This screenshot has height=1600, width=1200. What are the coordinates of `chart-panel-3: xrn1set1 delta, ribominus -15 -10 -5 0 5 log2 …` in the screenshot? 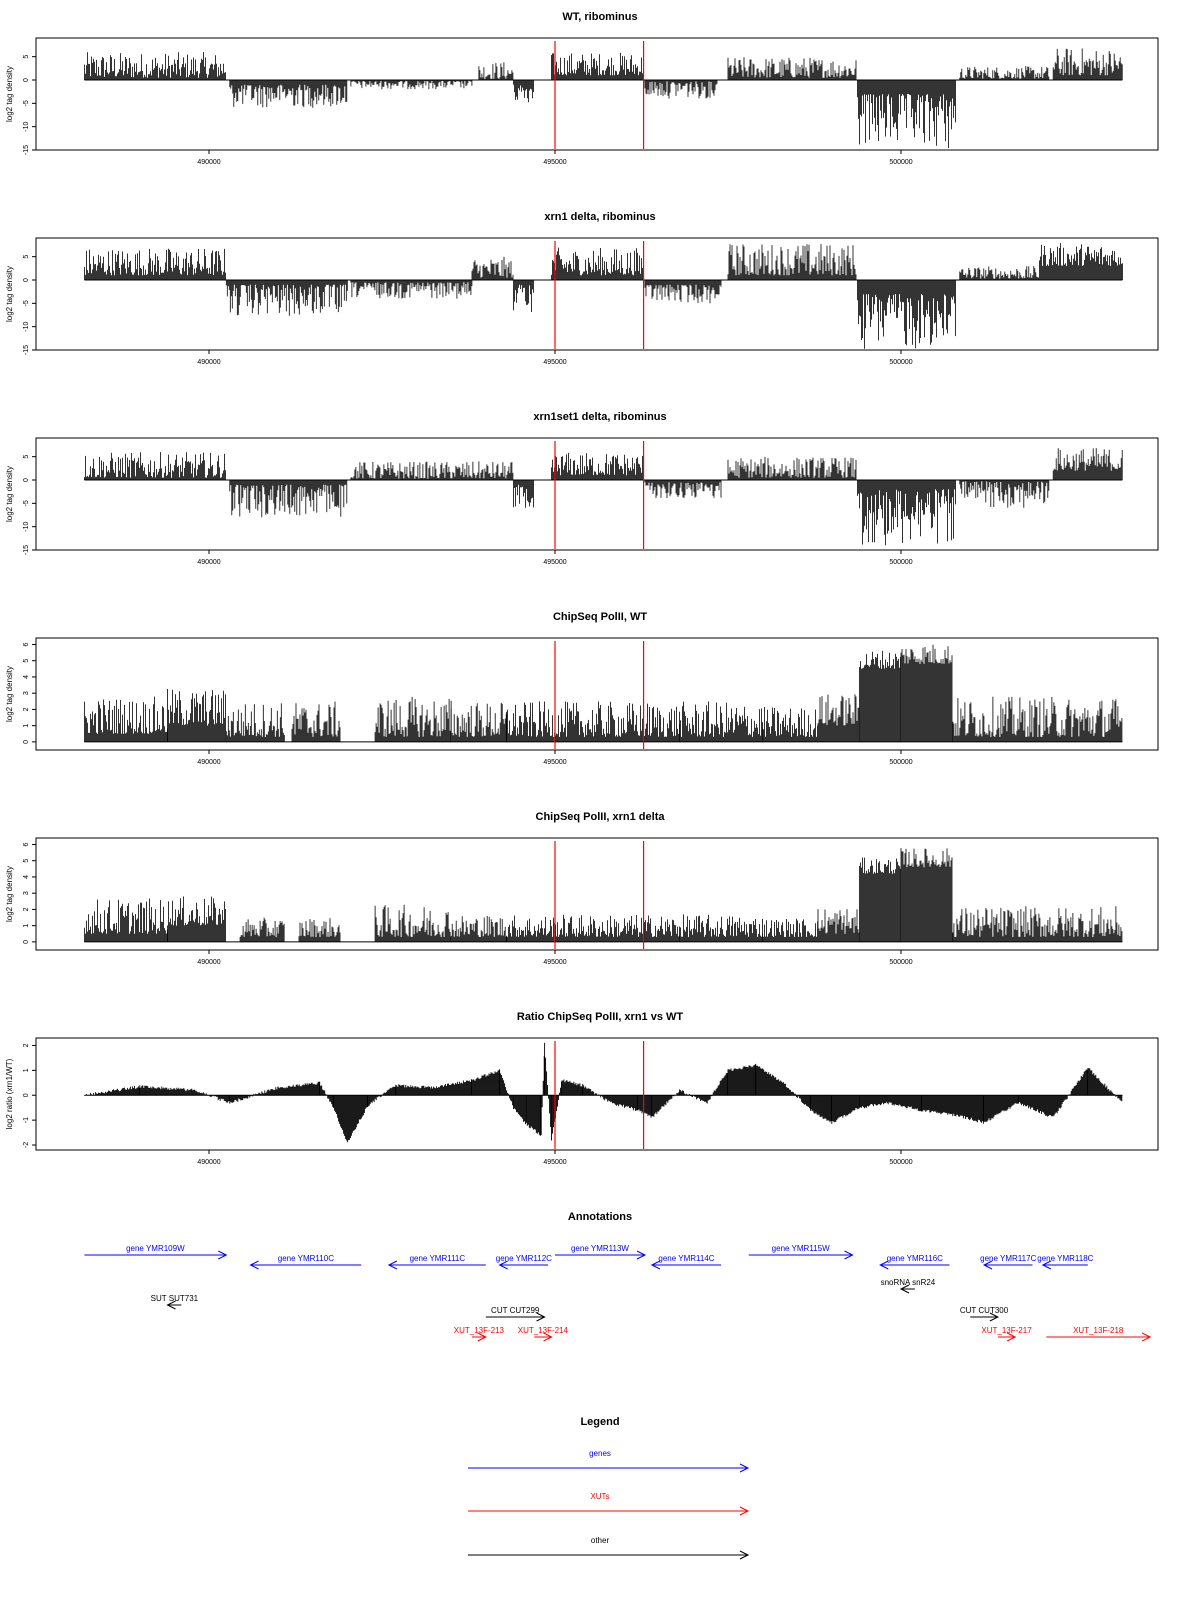 It's located at (582, 488).